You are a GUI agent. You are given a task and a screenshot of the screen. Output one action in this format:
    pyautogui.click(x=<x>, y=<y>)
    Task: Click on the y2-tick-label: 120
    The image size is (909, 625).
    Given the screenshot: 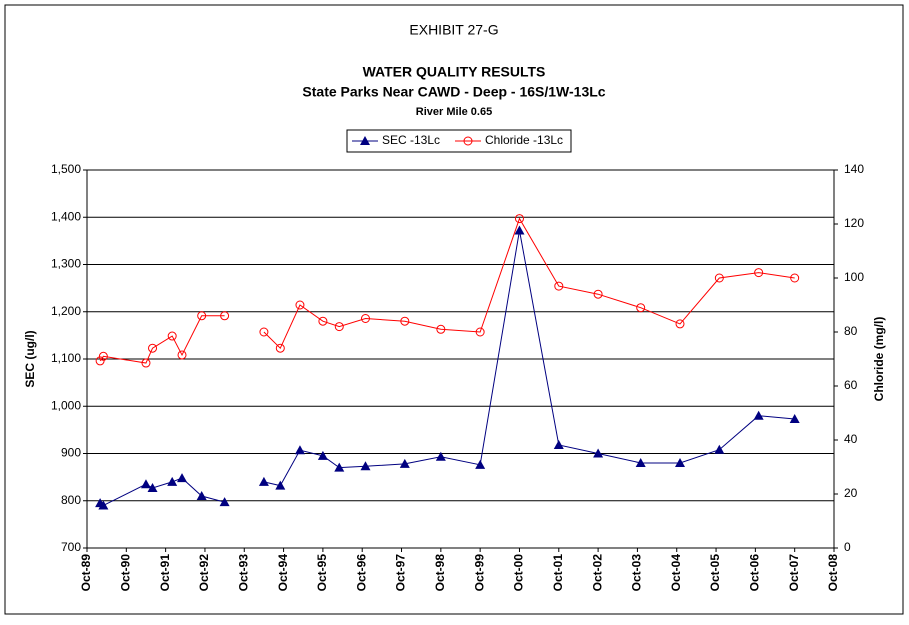 What is the action you would take?
    pyautogui.click(x=854, y=223)
    